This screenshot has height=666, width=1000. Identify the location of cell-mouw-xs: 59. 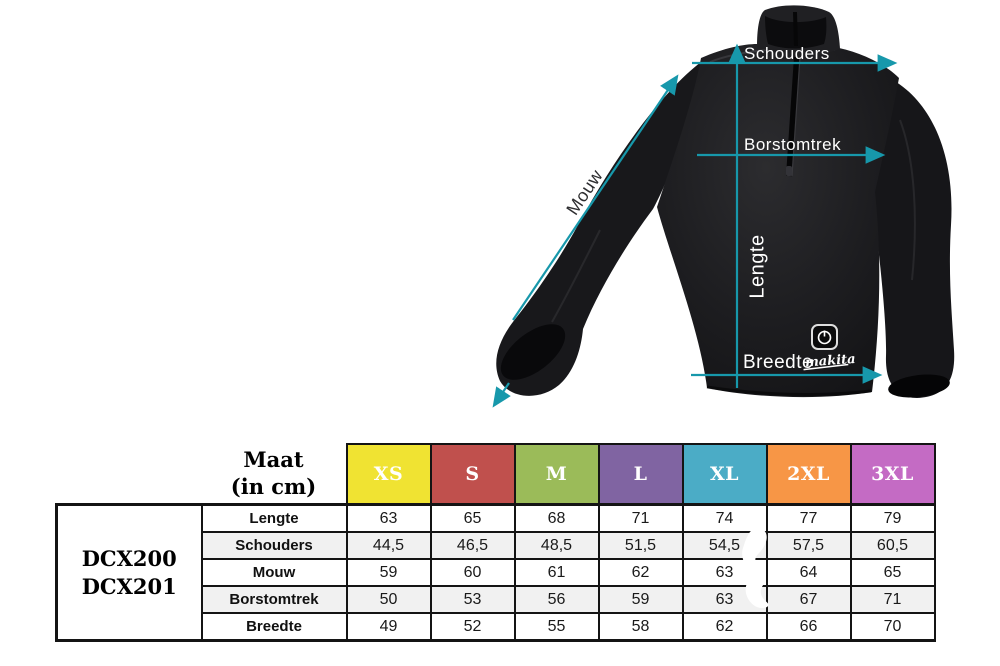
(388, 572).